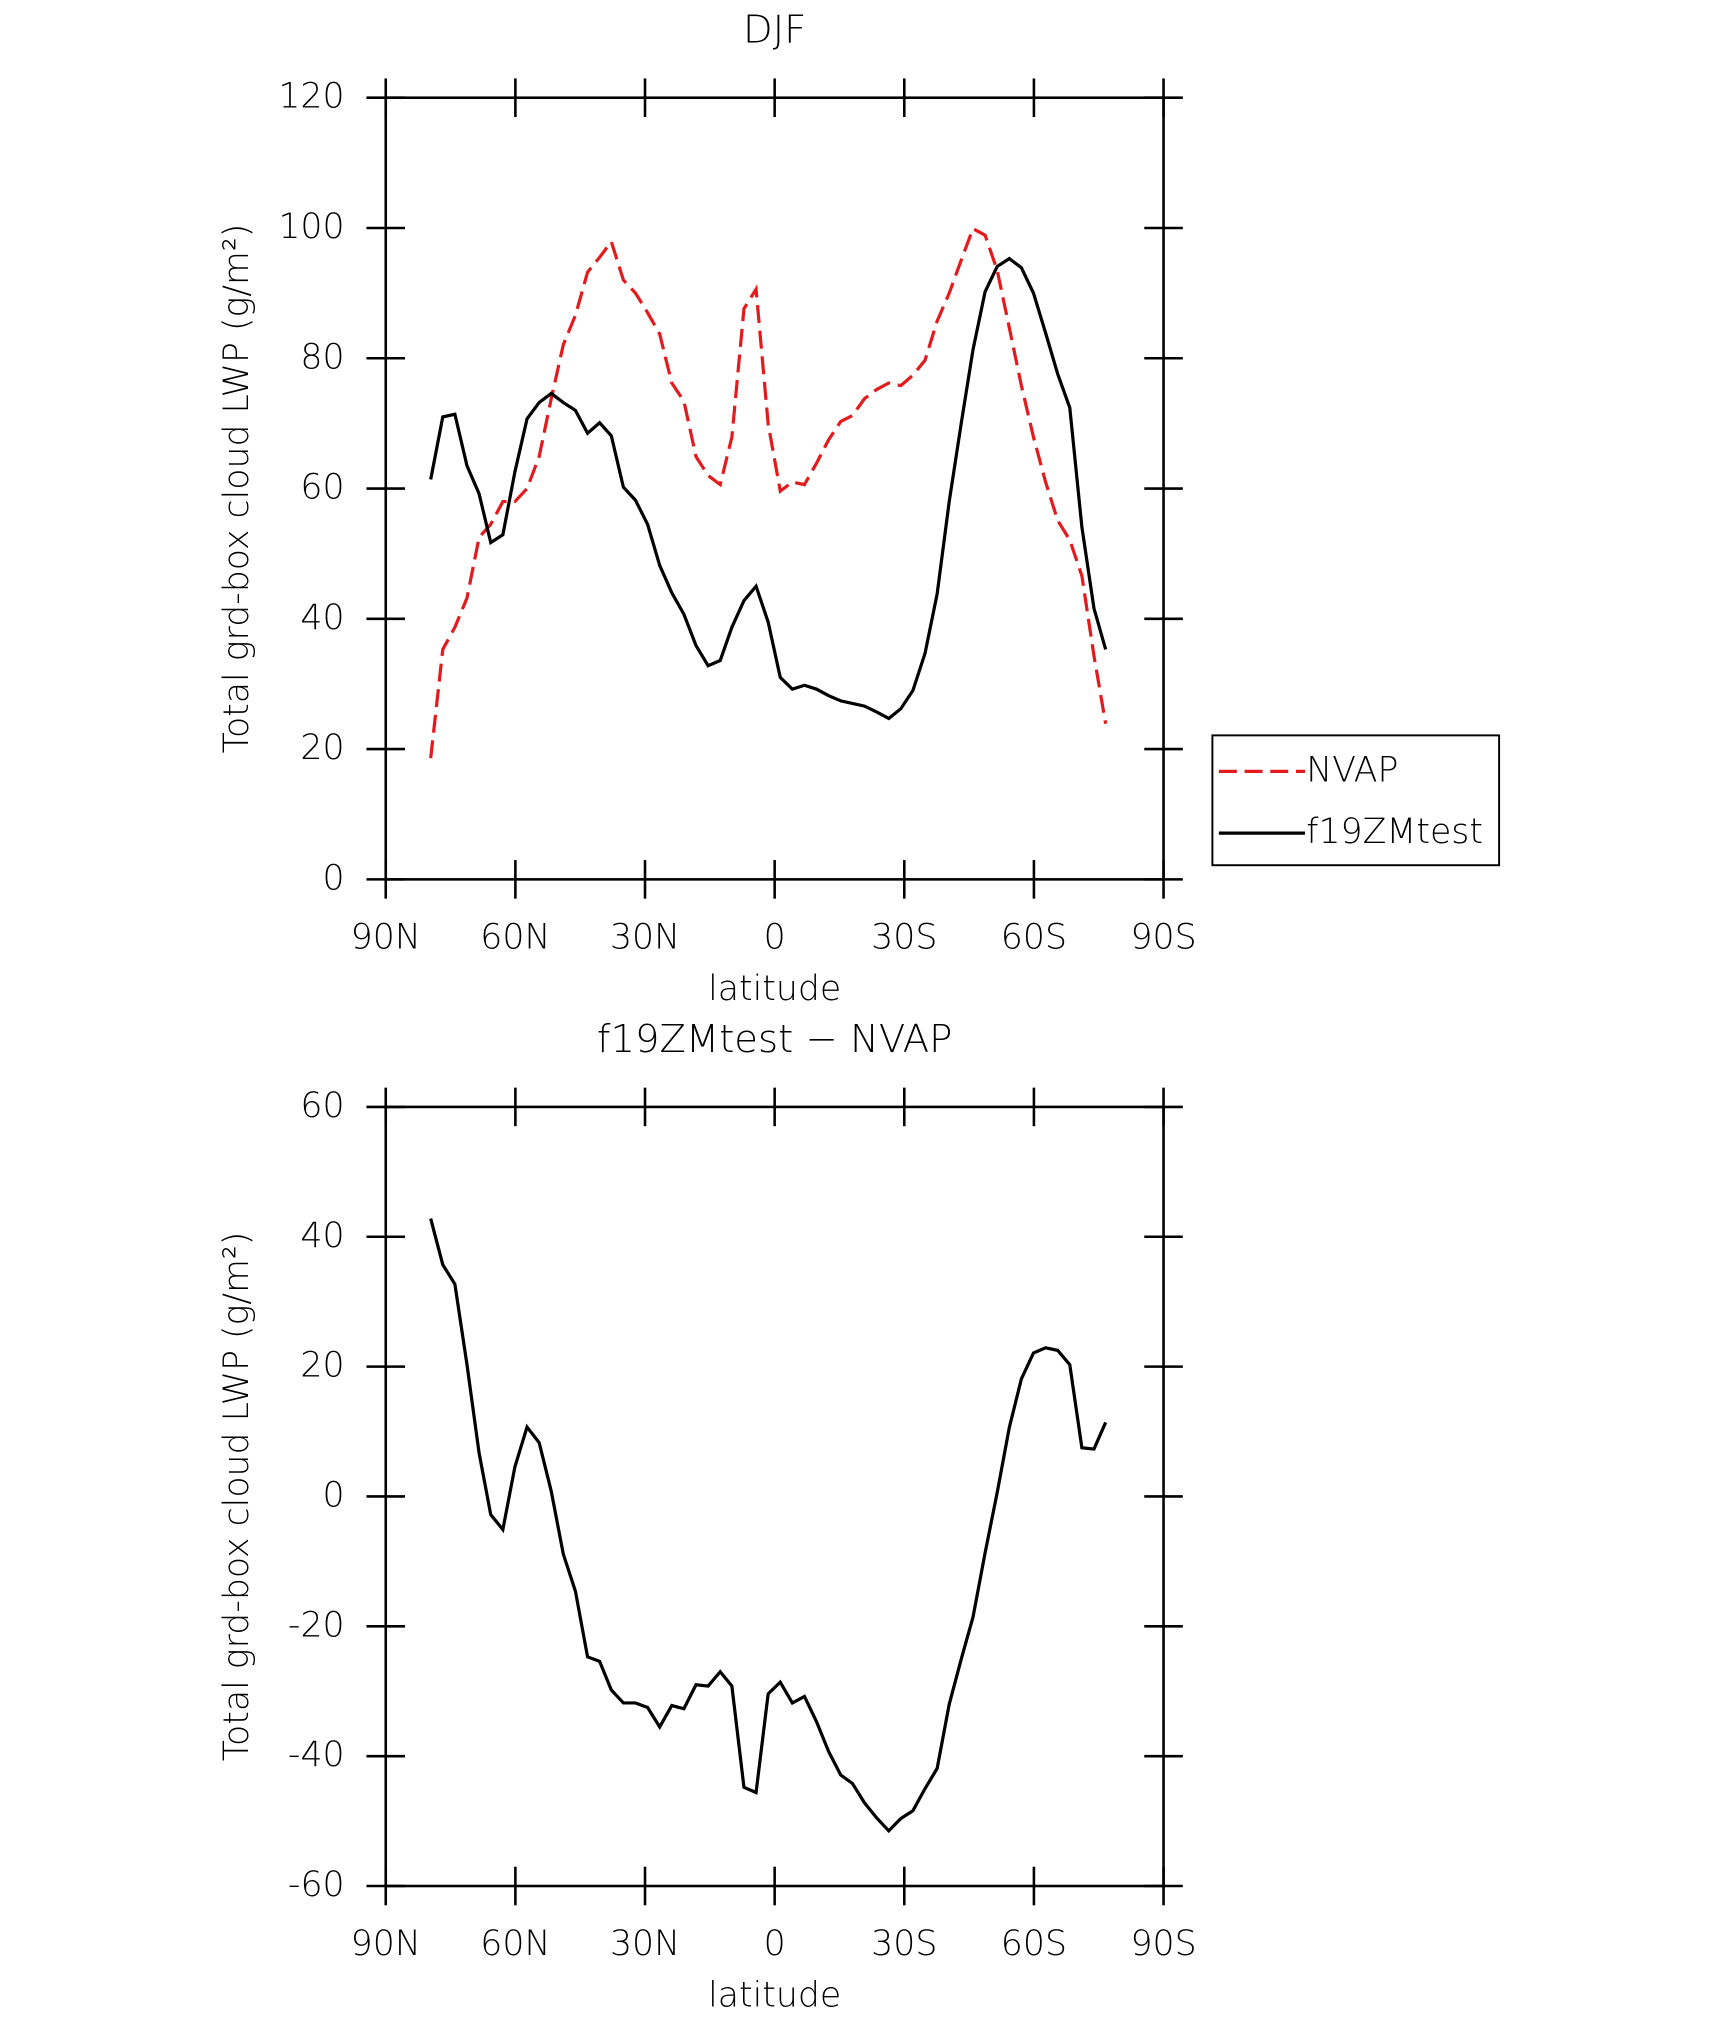  What do you see at coordinates (774, 30) in the screenshot?
I see `chart-title: DJF` at bounding box center [774, 30].